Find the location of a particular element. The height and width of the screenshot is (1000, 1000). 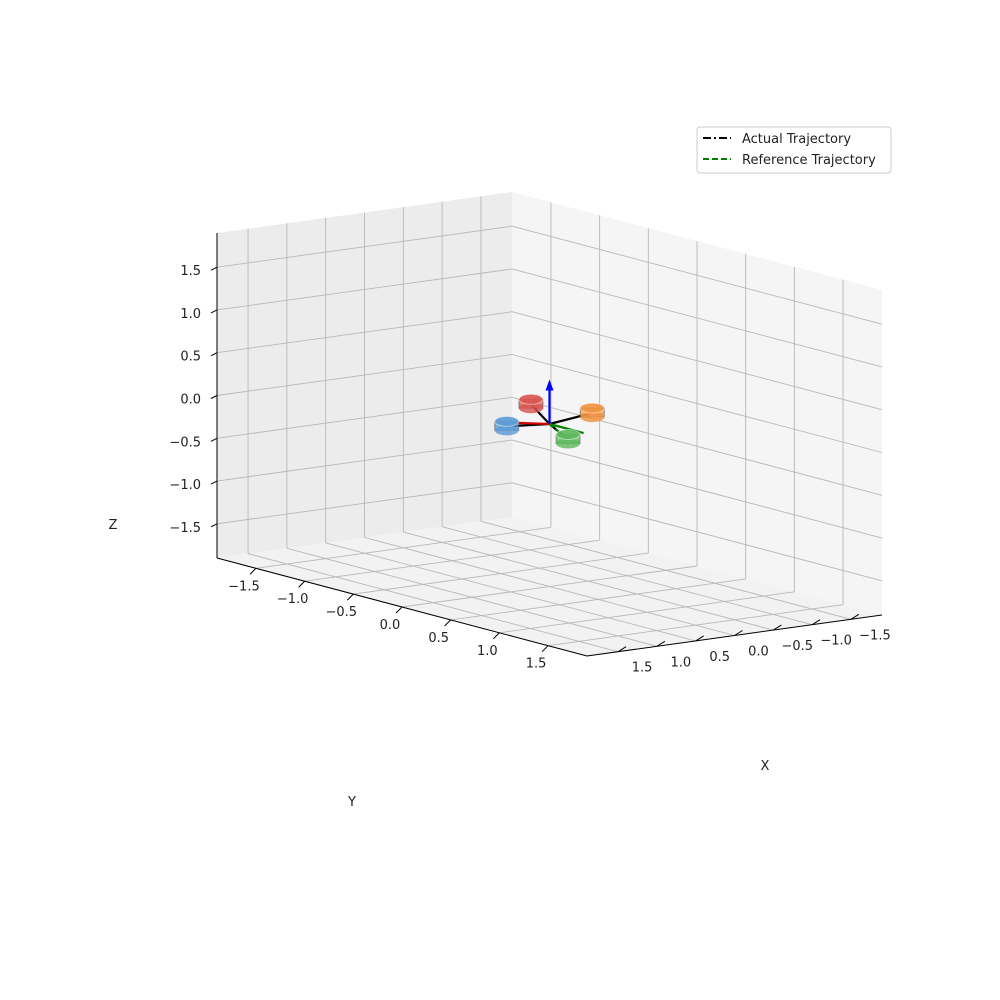

quadrotor is located at coordinates (549, 414).